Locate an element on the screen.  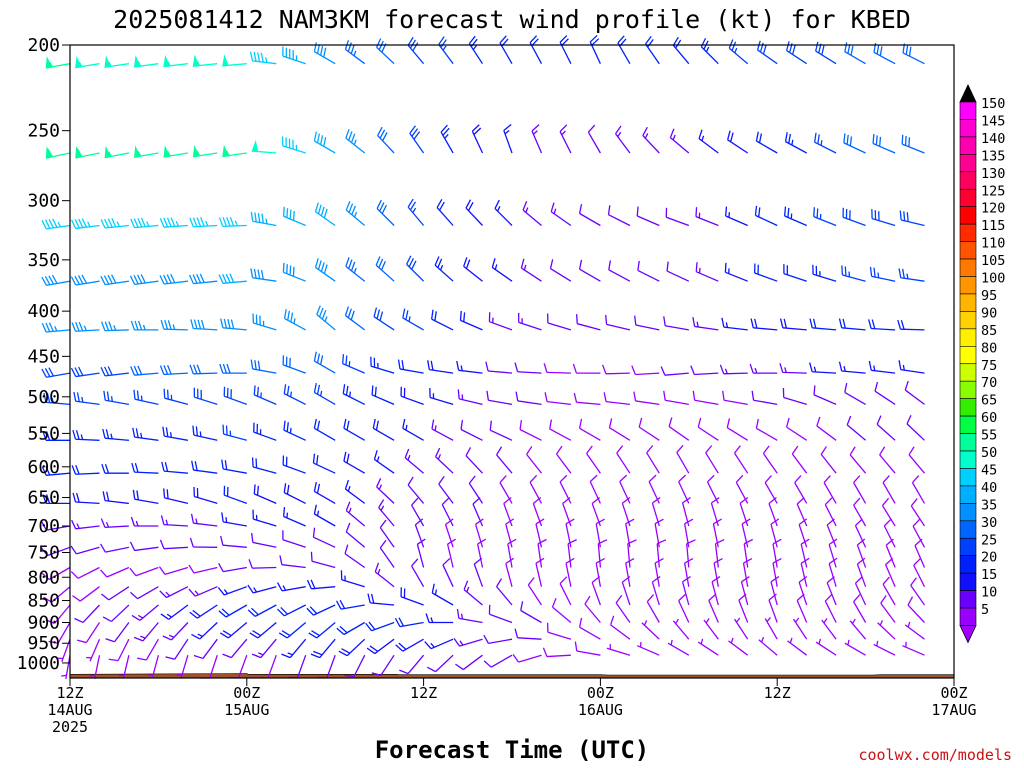
colorbar-label: 70 is located at coordinates (989, 383).